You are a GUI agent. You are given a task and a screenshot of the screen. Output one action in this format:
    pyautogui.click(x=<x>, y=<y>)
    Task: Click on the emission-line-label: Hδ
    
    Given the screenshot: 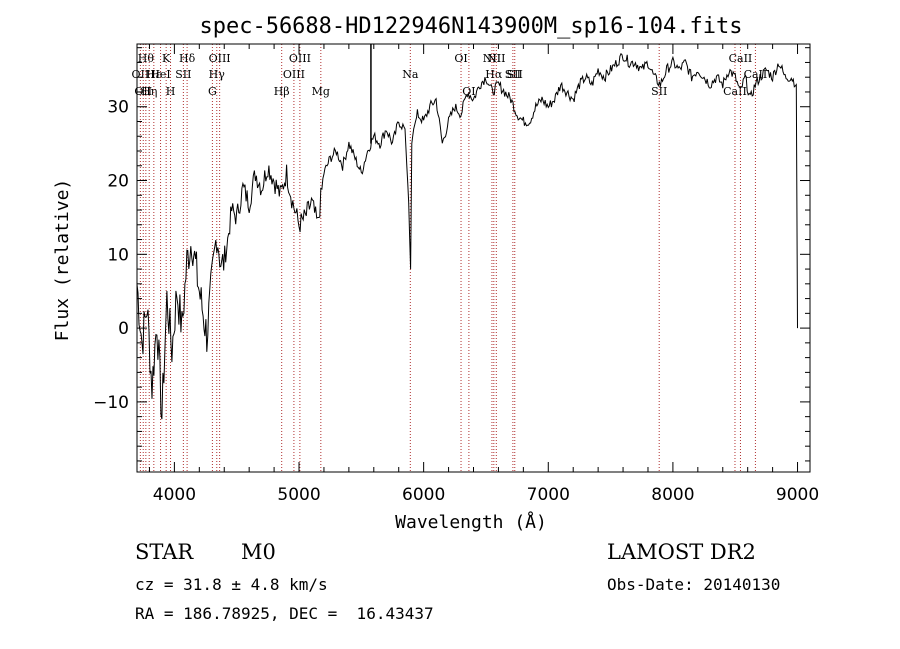 What is the action you would take?
    pyautogui.click(x=187, y=58)
    